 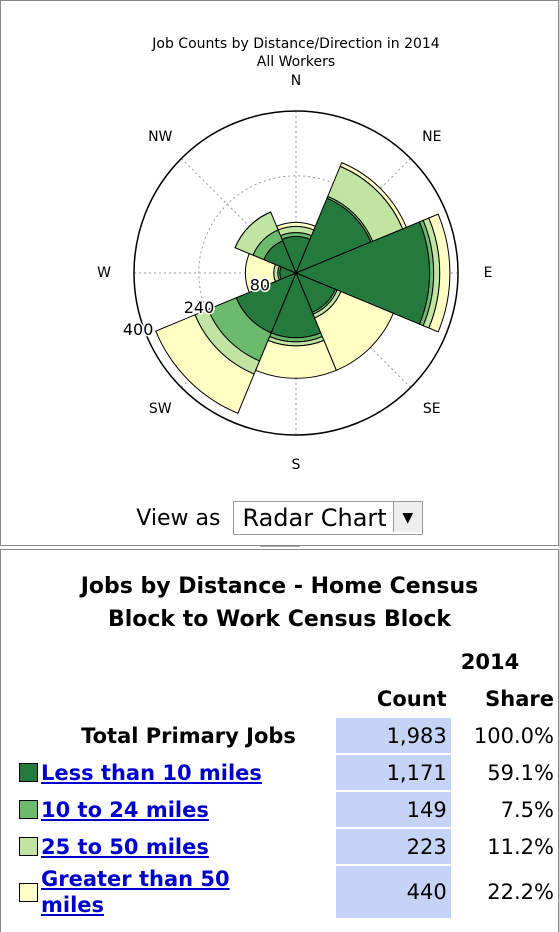 I want to click on table-row: Greater than 50 miles 440 22.2%, so click(x=286, y=892).